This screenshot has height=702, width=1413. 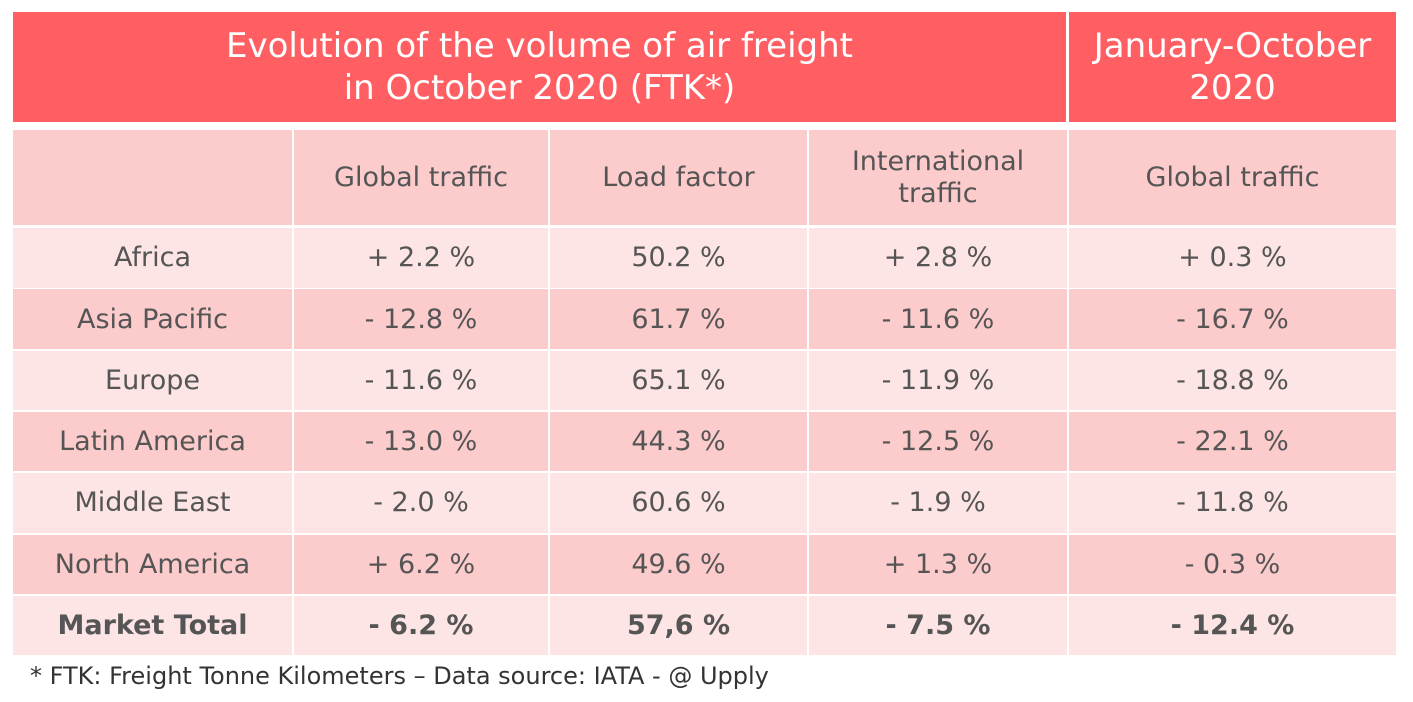 I want to click on data-cell-text: + 6.2 %, so click(x=421, y=564).